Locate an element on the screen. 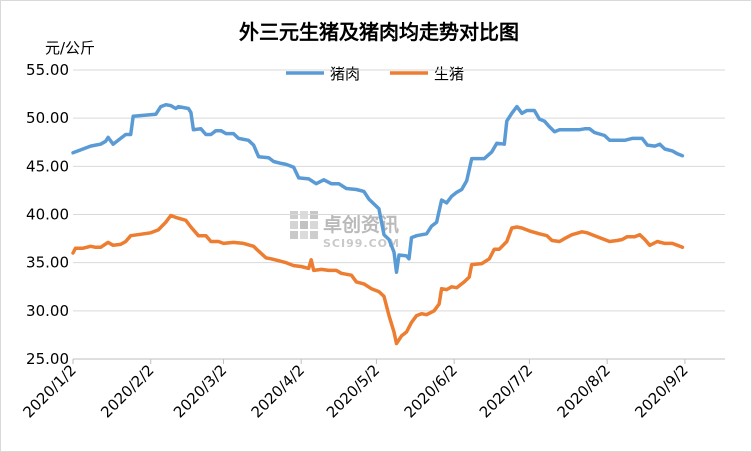  x-tick-label: 2020/1/2 is located at coordinates (49, 391).